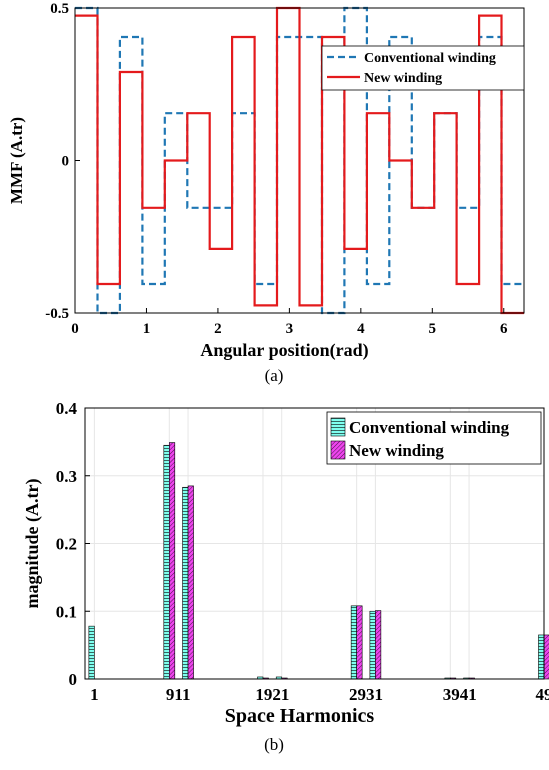 This screenshot has width=549, height=770. What do you see at coordinates (75, 329) in the screenshot?
I see `x-tick-label: 0` at bounding box center [75, 329].